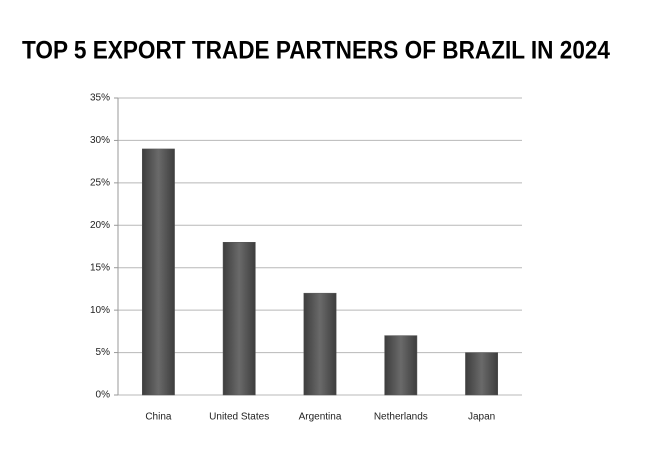  What do you see at coordinates (239, 417) in the screenshot?
I see `x-tick-label: United States` at bounding box center [239, 417].